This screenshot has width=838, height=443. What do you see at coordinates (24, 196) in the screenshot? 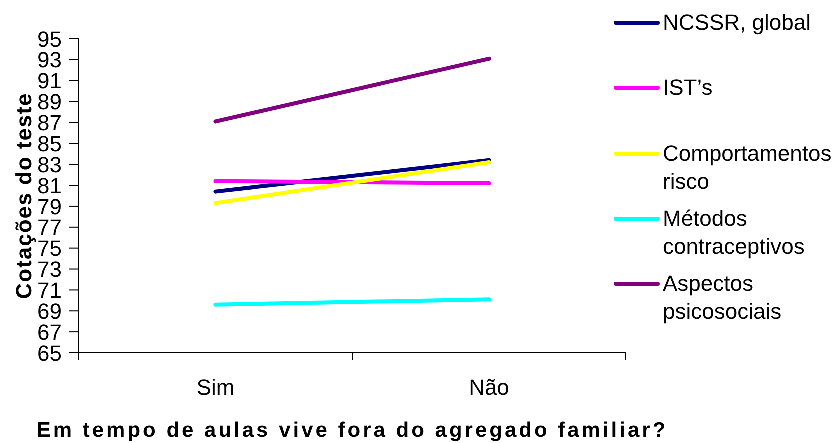
I see `y-axis-title: Cotações do teste` at bounding box center [24, 196].